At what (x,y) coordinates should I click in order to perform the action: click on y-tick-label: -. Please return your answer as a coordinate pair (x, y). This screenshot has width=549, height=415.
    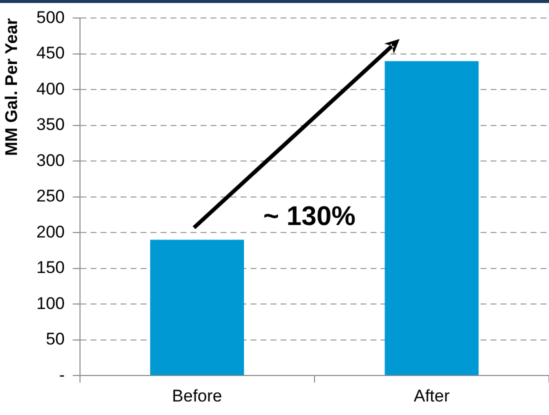
    Looking at the image, I should click on (62, 374).